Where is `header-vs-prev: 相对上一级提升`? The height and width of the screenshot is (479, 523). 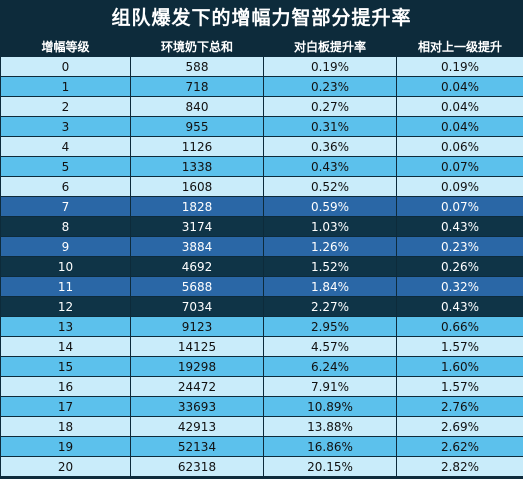 header-vs-prev: 相对上一级提升 is located at coordinates (459, 46).